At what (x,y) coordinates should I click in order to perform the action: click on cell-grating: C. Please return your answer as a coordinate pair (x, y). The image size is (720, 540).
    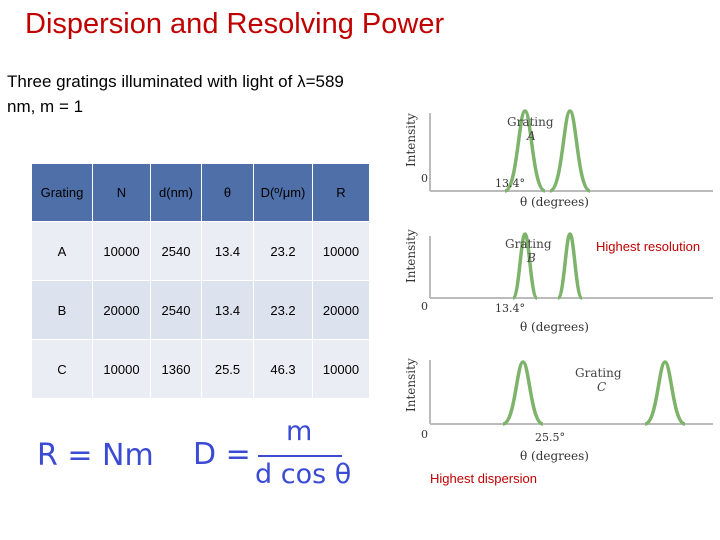
    Looking at the image, I should click on (62, 368).